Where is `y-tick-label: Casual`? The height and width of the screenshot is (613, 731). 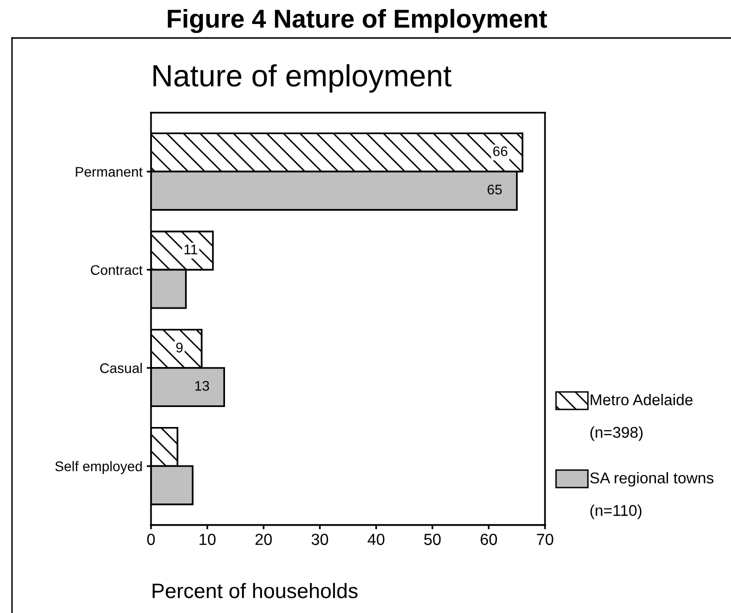
y-tick-label: Casual is located at coordinates (121, 368).